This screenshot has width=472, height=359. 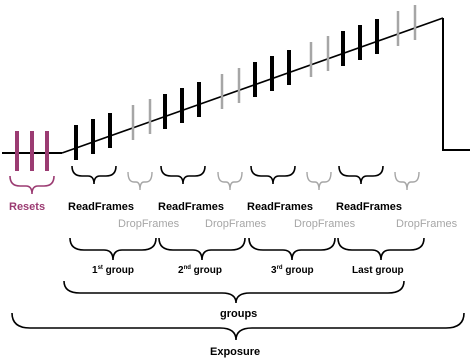 I want to click on drop-frames-braces, so click(x=273, y=181).